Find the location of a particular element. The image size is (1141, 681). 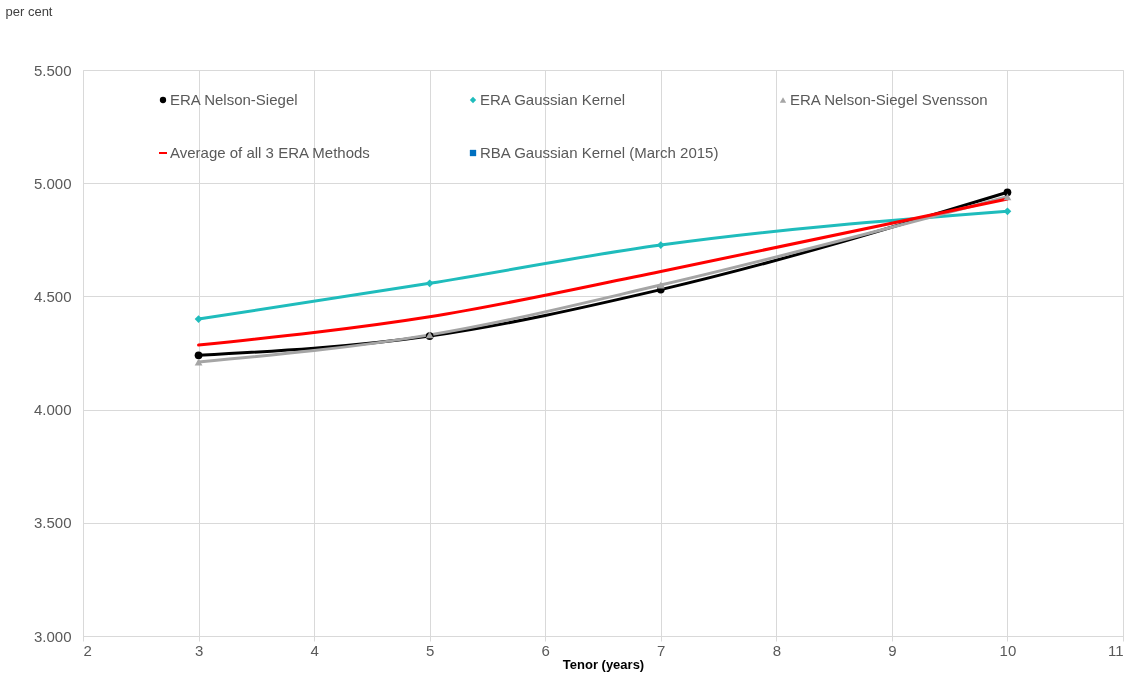

y-tick-label: 5.500 is located at coordinates (52, 70).